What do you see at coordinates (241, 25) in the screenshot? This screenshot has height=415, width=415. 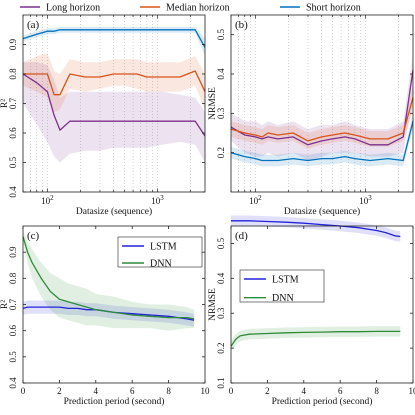 I see `panel-label: (b)` at bounding box center [241, 25].